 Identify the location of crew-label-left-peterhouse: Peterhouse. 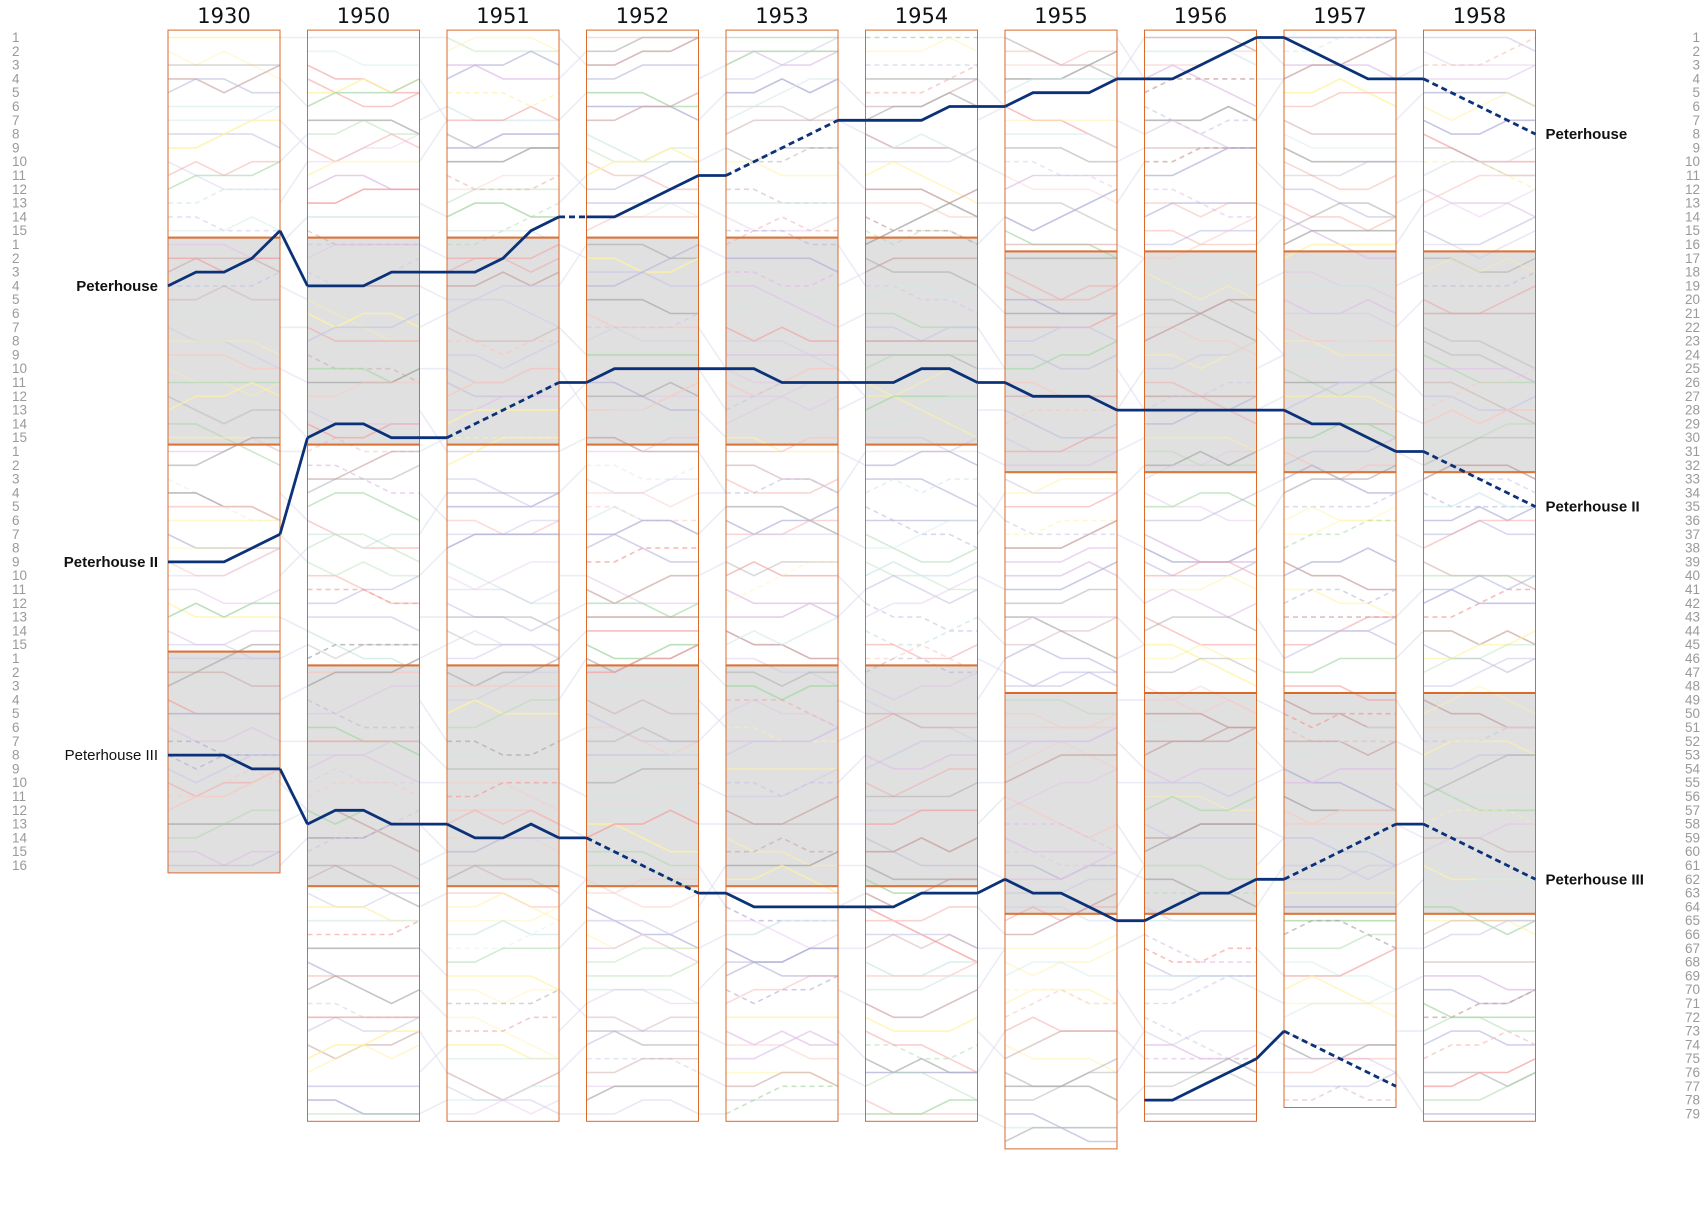
(117, 286).